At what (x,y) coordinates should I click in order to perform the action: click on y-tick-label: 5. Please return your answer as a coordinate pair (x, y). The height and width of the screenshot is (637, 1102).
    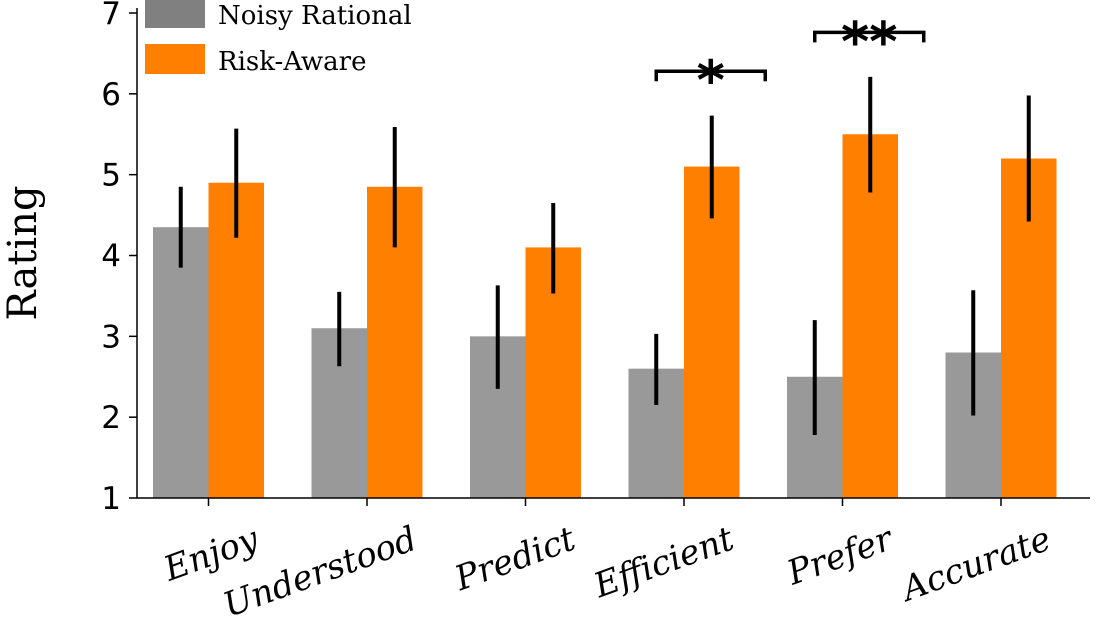
    Looking at the image, I should click on (111, 176).